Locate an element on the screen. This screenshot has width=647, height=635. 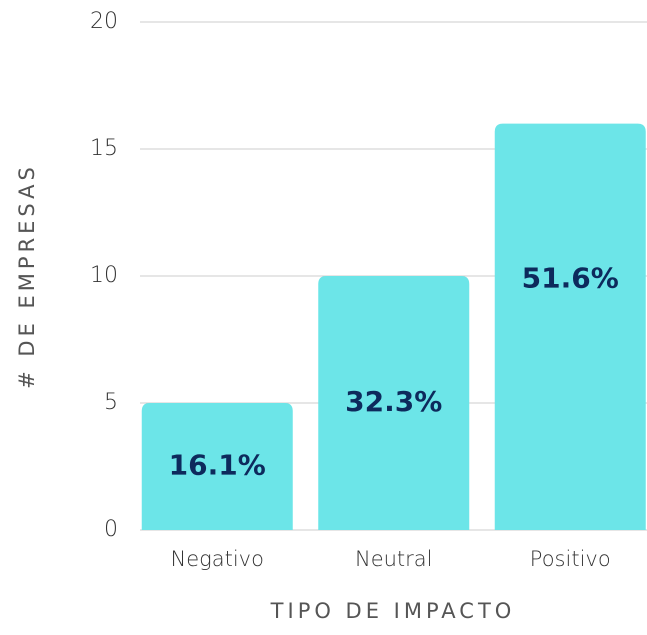
y-tick-label: 10 is located at coordinates (104, 275).